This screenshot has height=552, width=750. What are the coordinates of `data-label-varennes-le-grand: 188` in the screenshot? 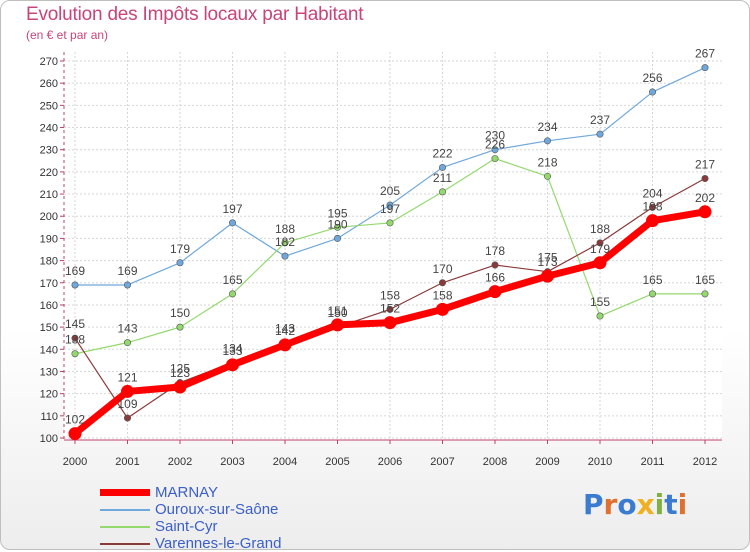 It's located at (600, 229).